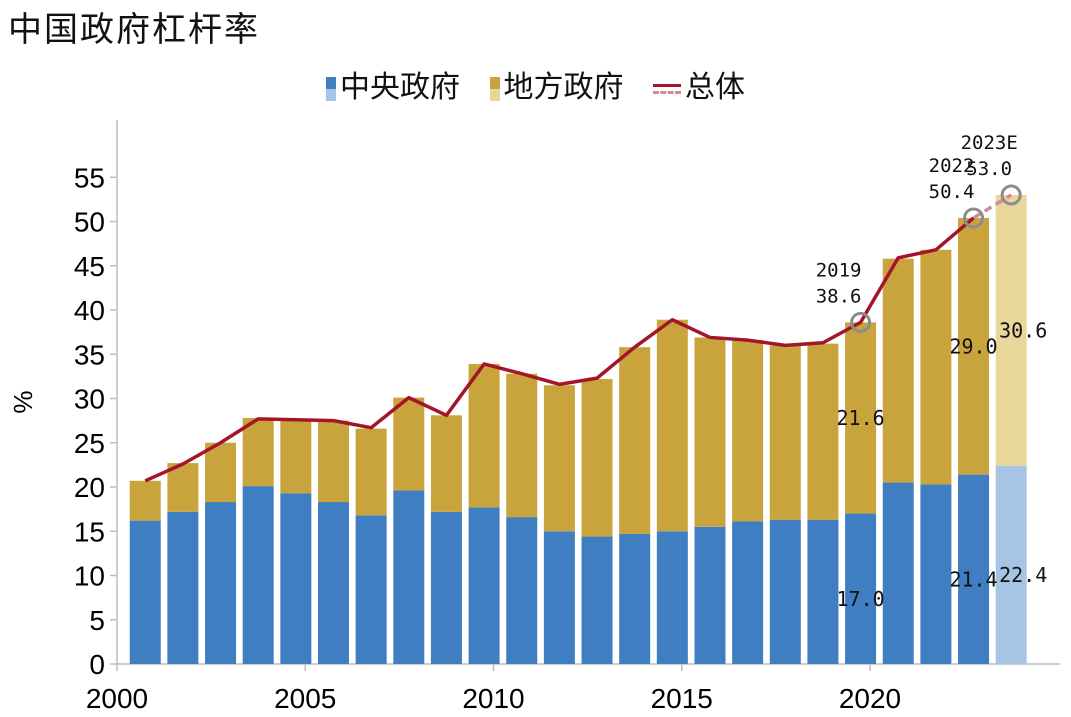  I want to click on bar-value-label: 21.6, so click(861, 418).